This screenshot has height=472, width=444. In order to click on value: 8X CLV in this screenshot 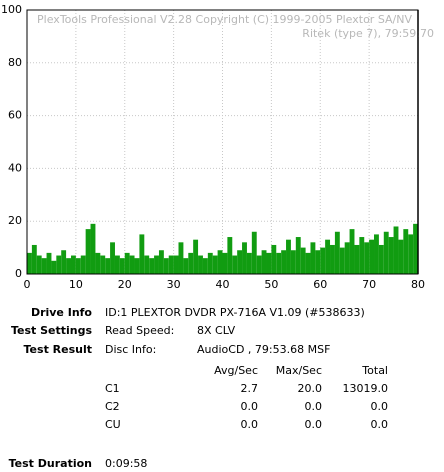, I will do `click(216, 330)`.